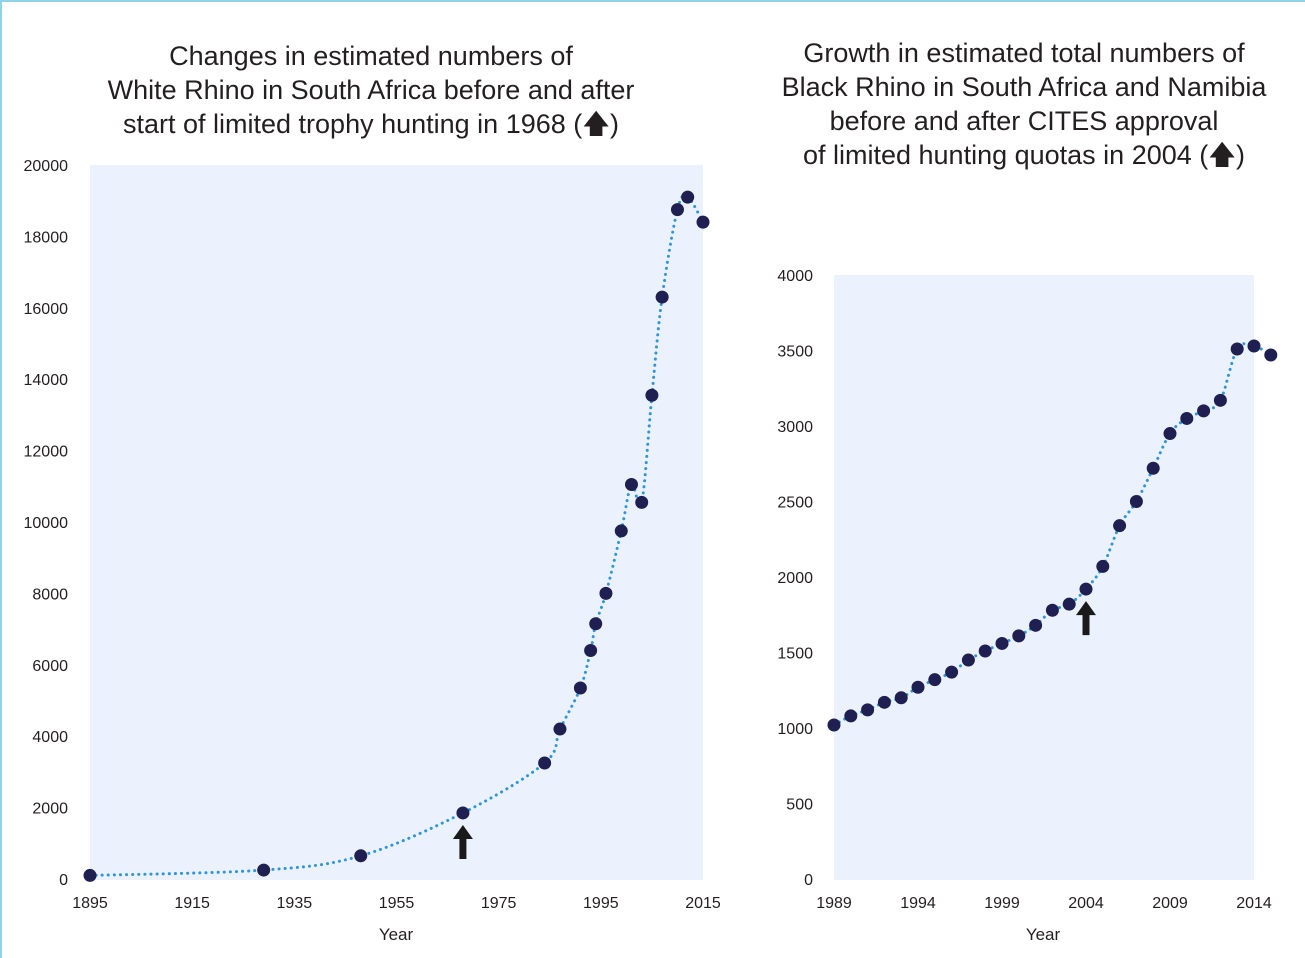 This screenshot has height=958, width=1305. What do you see at coordinates (1024, 53) in the screenshot?
I see `chart-title-line-1: Growth in estimated total numbers of` at bounding box center [1024, 53].